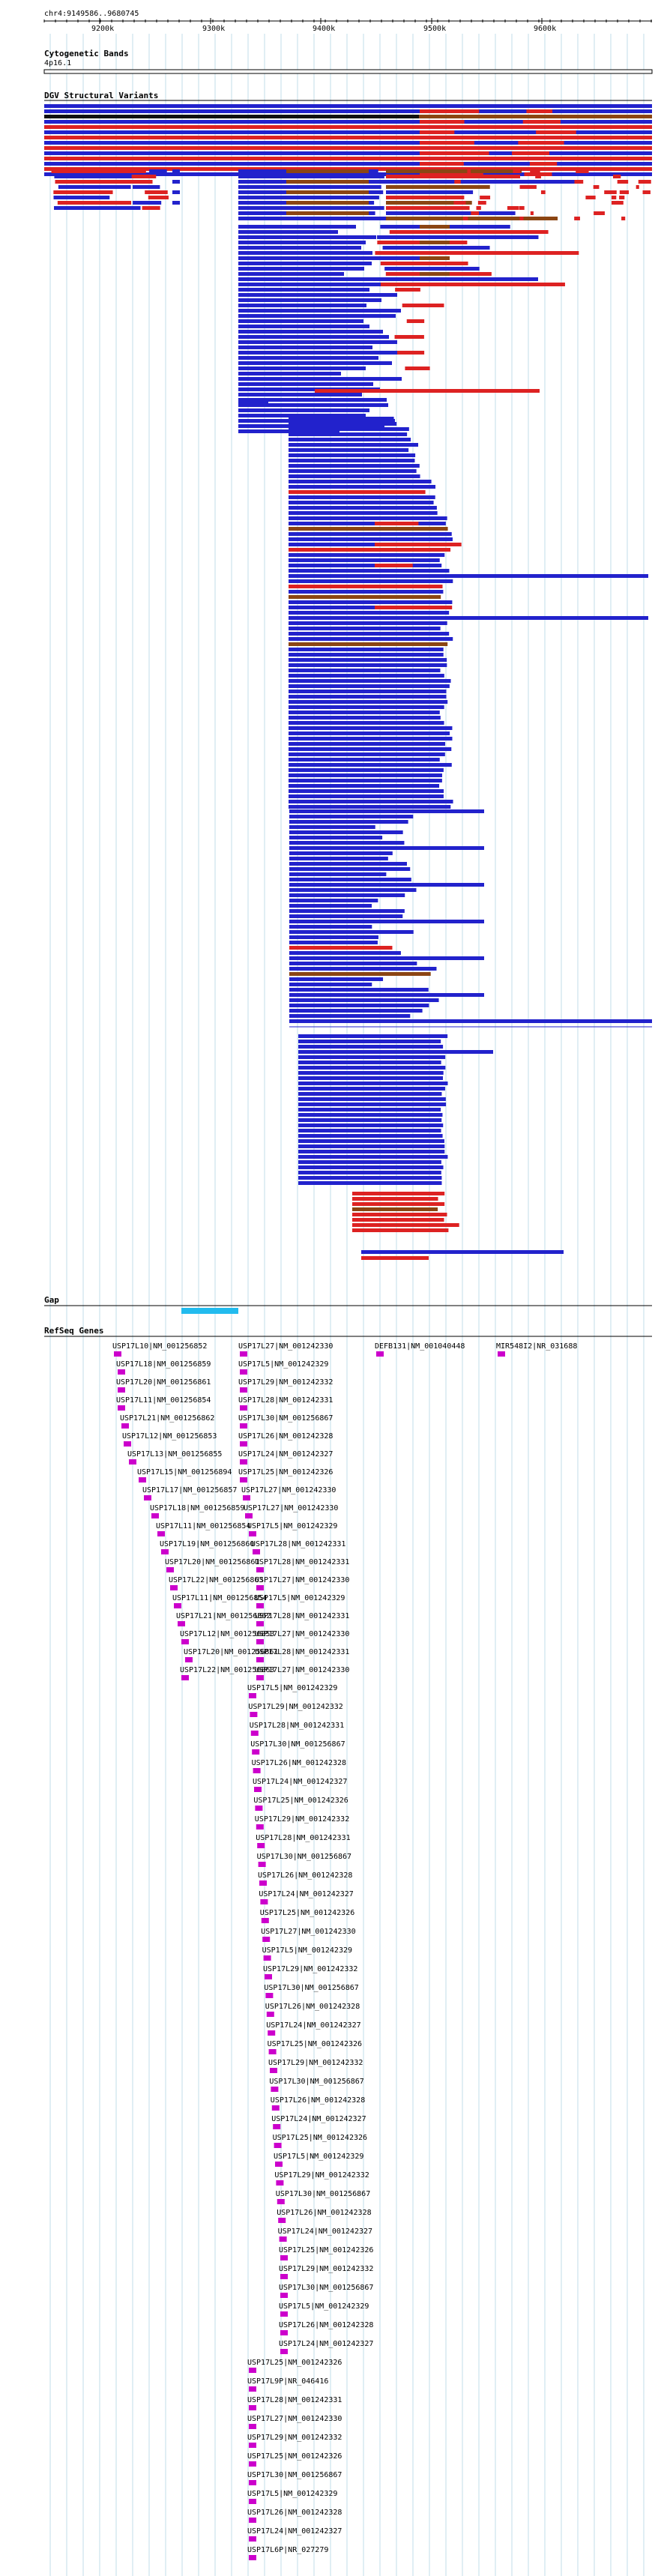 The image size is (667, 2576). What do you see at coordinates (74, 1331) in the screenshot?
I see `track-title-refseq: RefSeq Genes` at bounding box center [74, 1331].